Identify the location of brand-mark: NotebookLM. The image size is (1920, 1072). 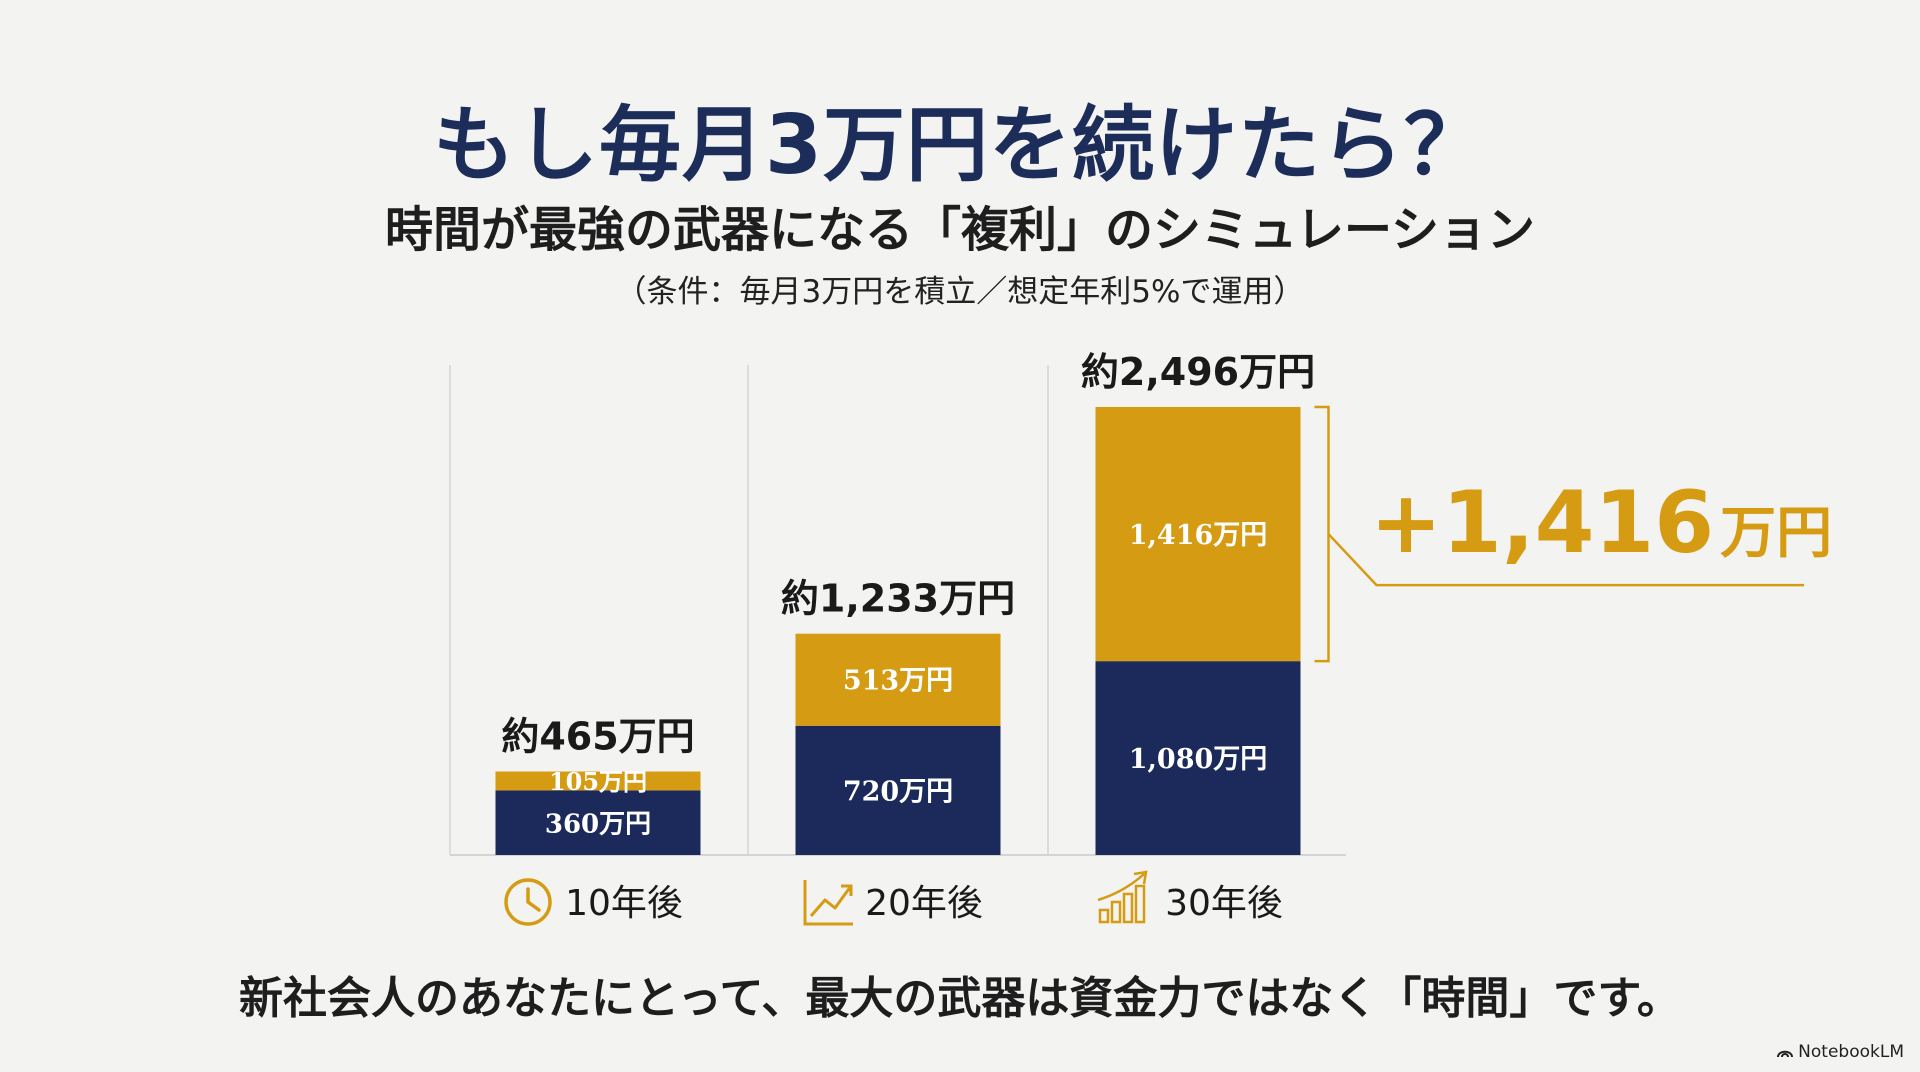
(1840, 1052).